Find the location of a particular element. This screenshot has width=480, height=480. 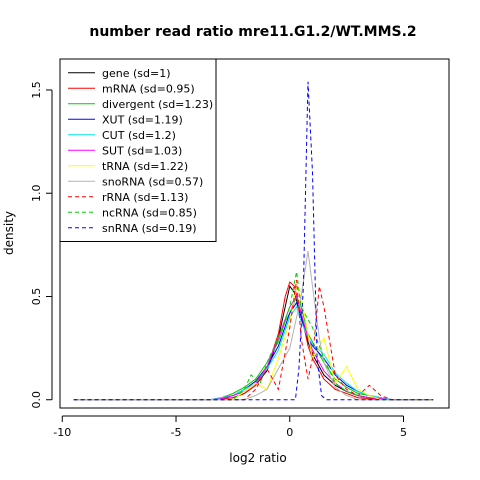

legend-entry: XUT (sd=1.19) is located at coordinates (142, 119).